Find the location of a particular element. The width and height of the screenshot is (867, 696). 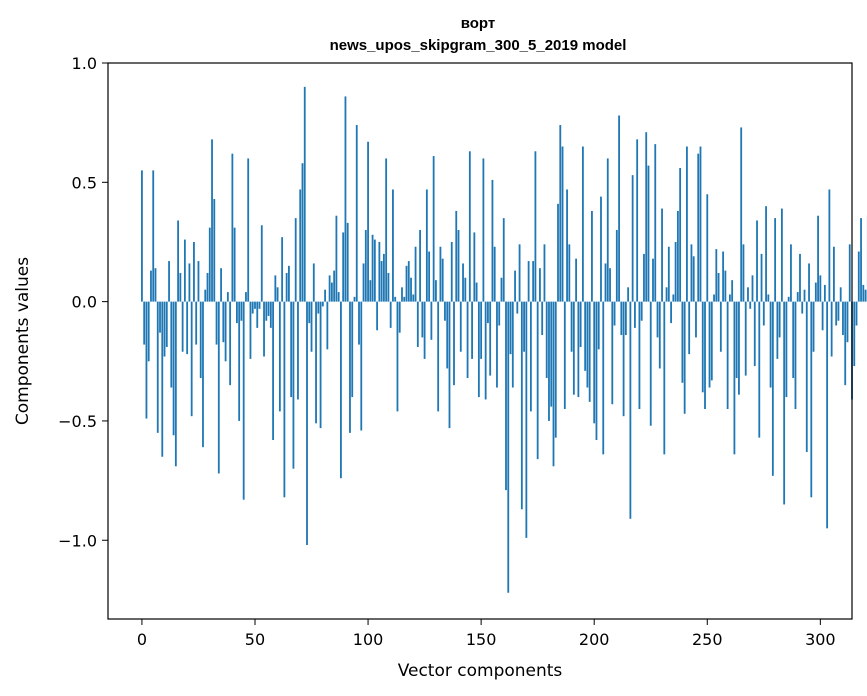

y-tick-label: −0.5 is located at coordinates (77, 421).